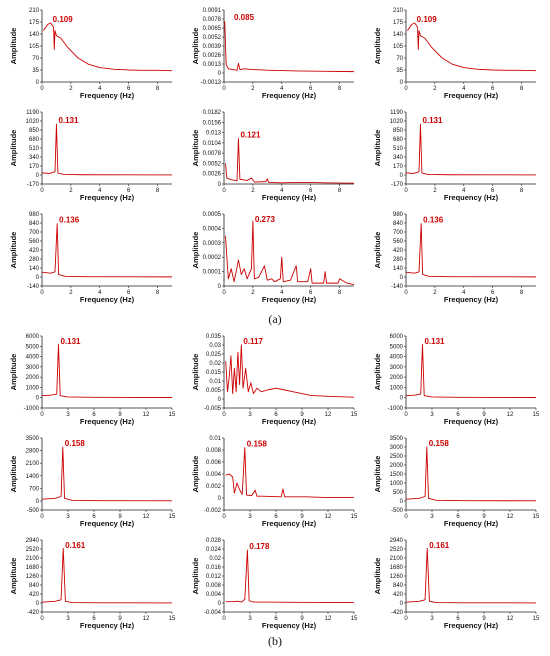  What do you see at coordinates (34, 11) in the screenshot?
I see `y-tick-label: 210` at bounding box center [34, 11].